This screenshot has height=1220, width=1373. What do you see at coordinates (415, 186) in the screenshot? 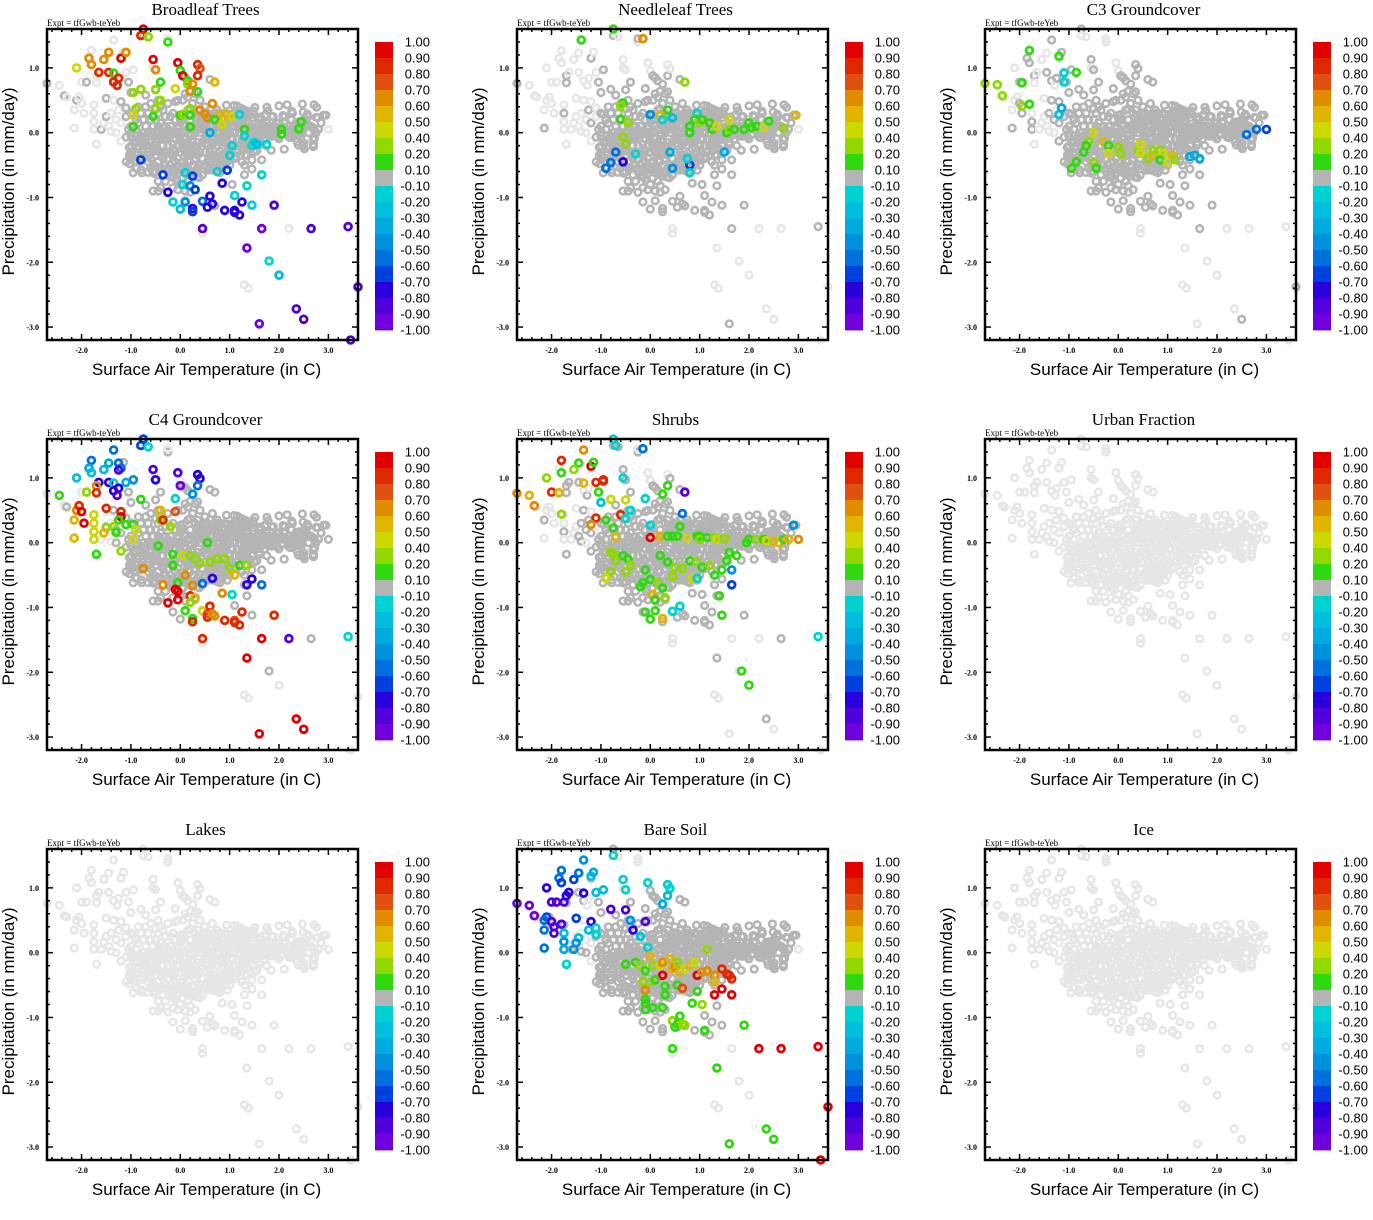
I see `colorbar-label: -0.10` at bounding box center [415, 186].